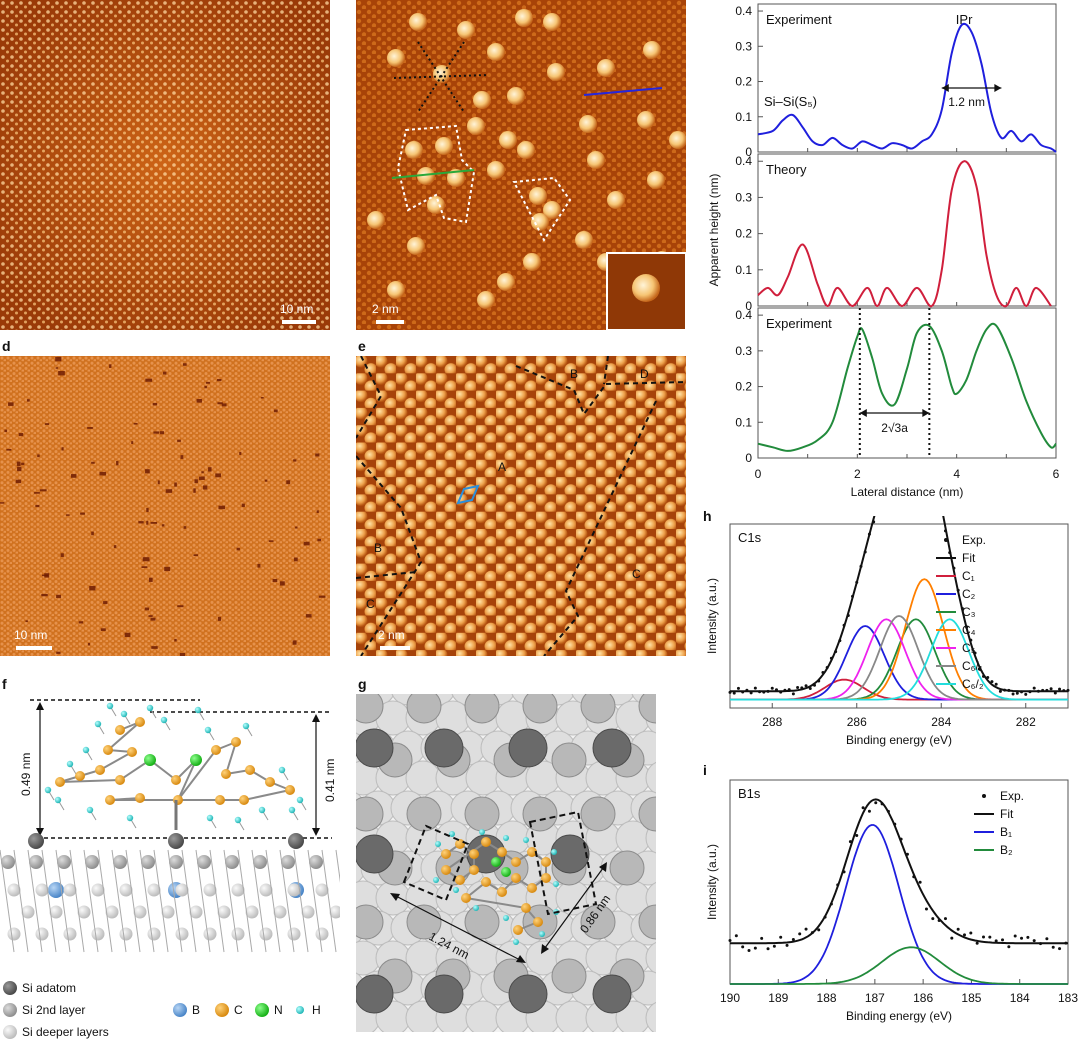 This screenshot has width=1080, height=1042. What do you see at coordinates (468, 494) in the screenshot?
I see `unit-cell-e` at bounding box center [468, 494].